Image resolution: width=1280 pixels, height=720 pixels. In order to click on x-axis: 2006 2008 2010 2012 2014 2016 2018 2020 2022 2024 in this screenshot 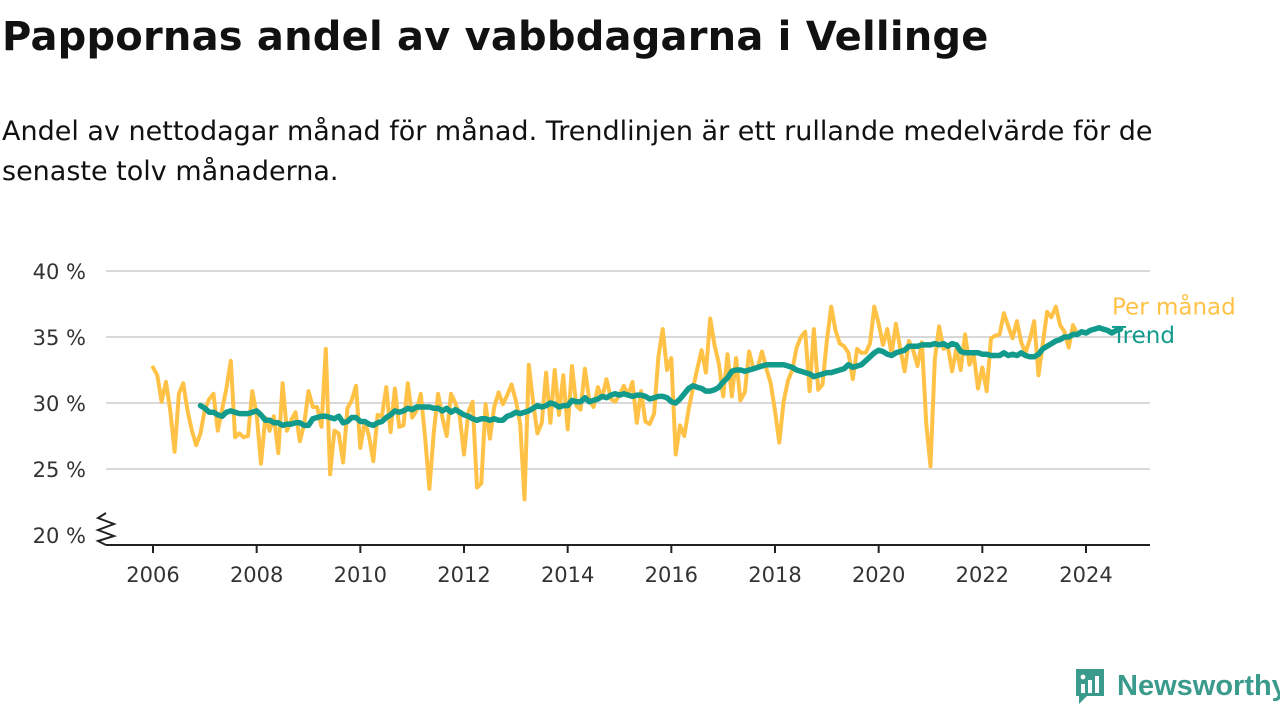, I will do `click(628, 565)`.